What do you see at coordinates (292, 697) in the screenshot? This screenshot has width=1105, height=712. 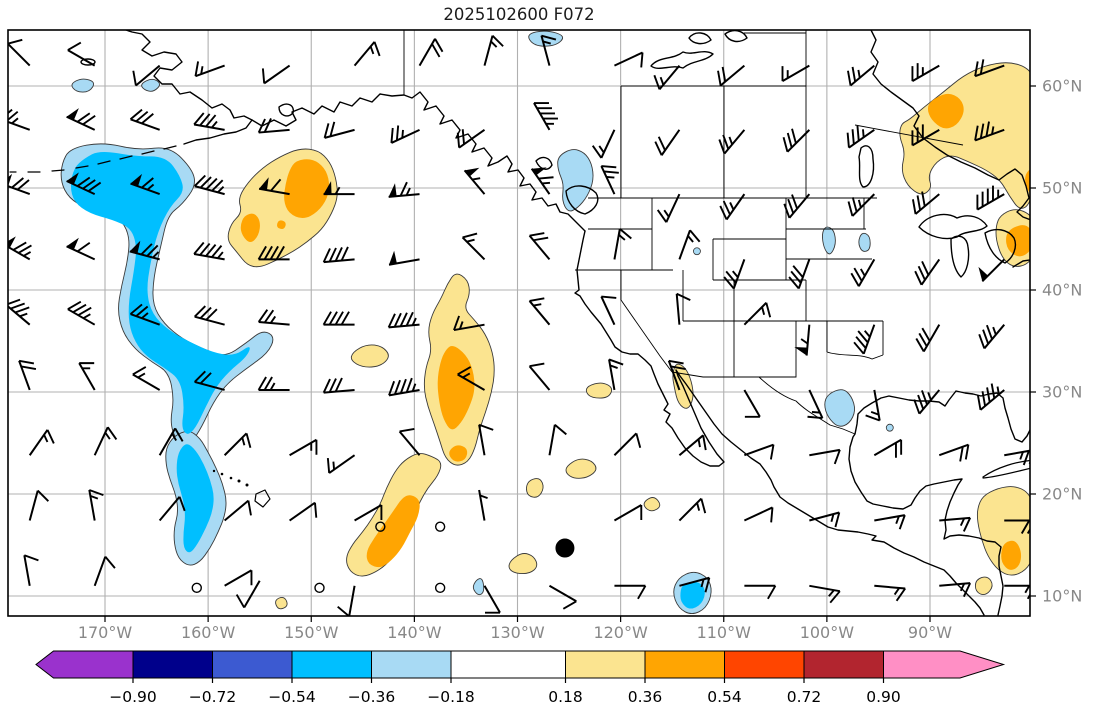 I see `colorbar-tick-label: −0.54` at bounding box center [292, 697].